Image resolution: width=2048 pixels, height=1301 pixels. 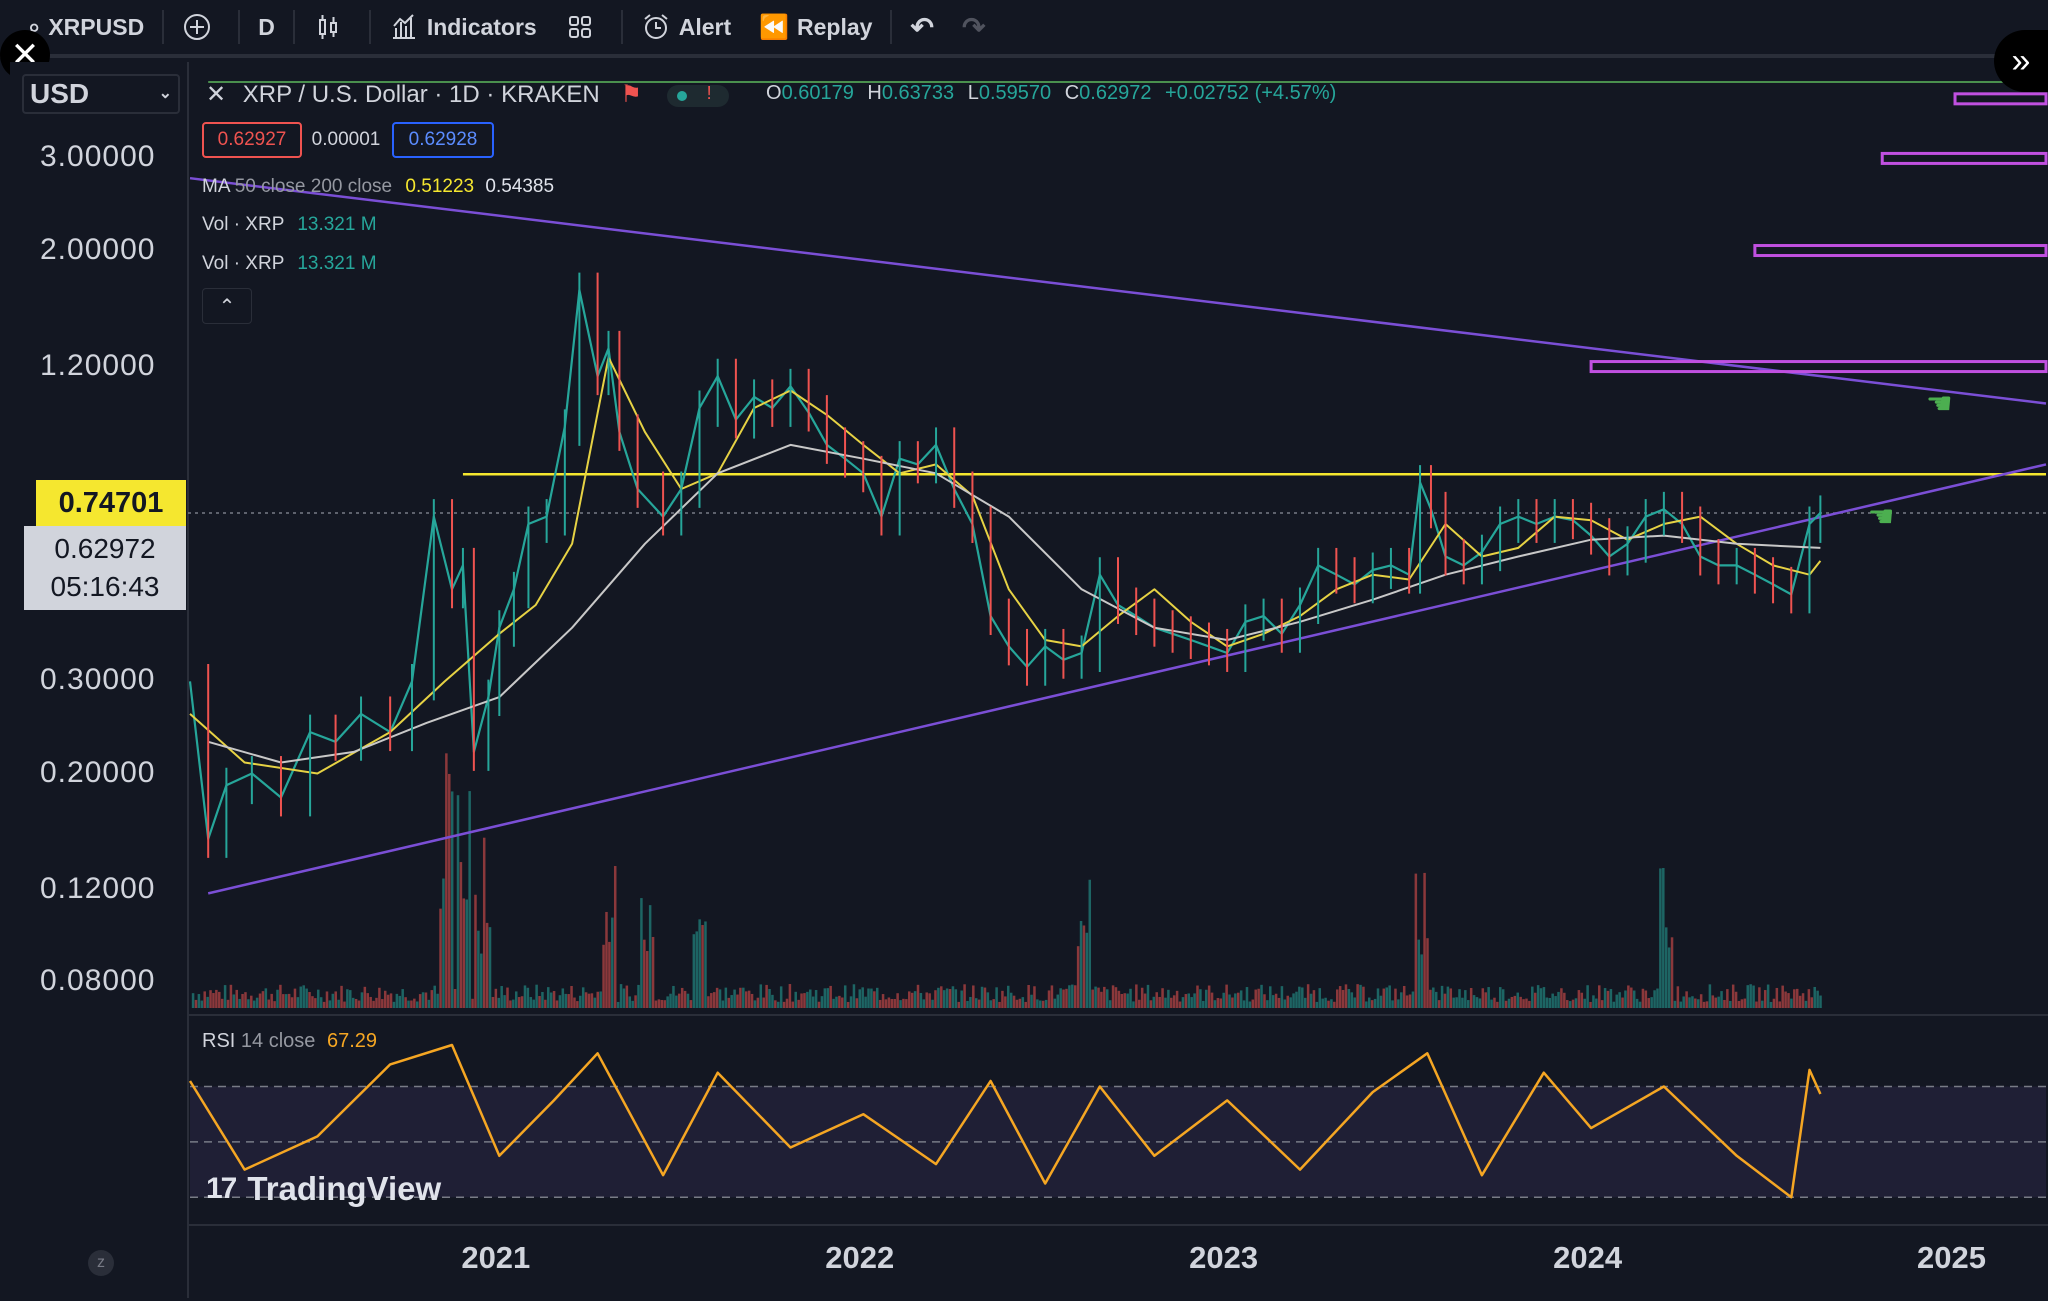 I want to click on buy-price-button: 0.62928, so click(x=443, y=140).